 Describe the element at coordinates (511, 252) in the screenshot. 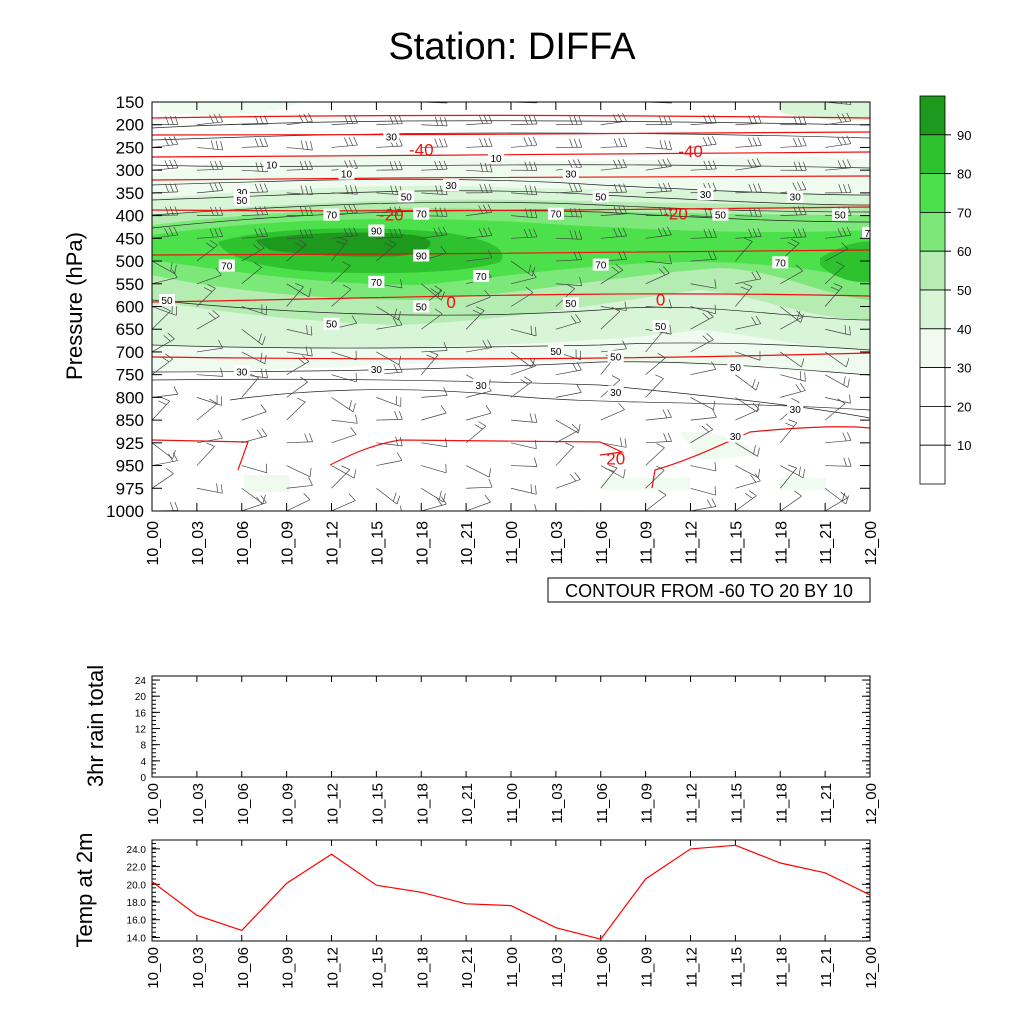

I see `temp-contour--10` at that location.